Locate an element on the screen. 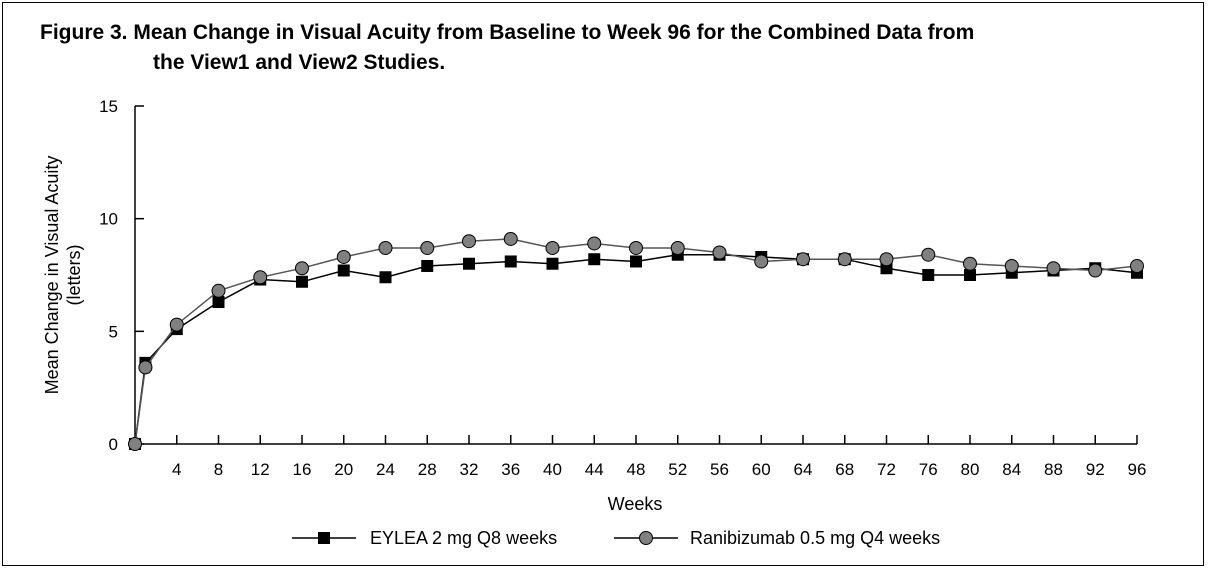  y-tick-label: 0 is located at coordinates (113, 444).